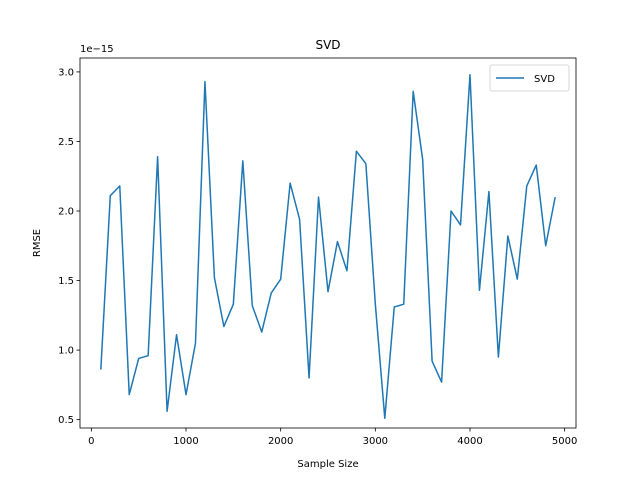 The image size is (640, 480). What do you see at coordinates (66, 142) in the screenshot?
I see `y-tick-label: 2.5` at bounding box center [66, 142].